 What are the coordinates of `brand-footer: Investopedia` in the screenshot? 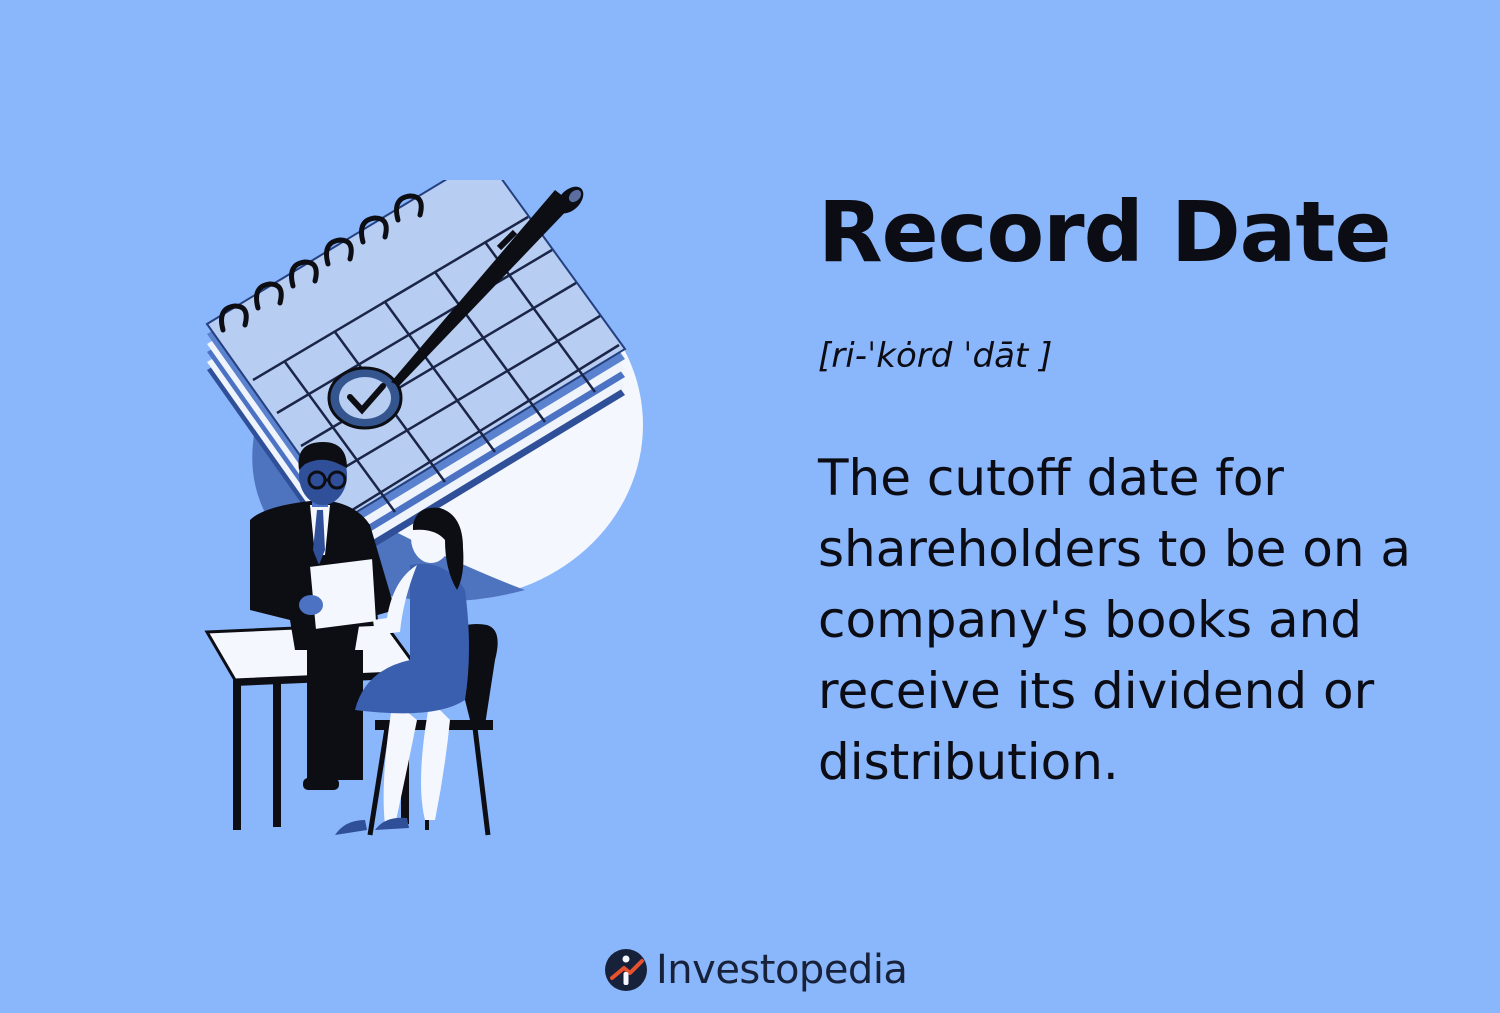 It's located at (756, 970).